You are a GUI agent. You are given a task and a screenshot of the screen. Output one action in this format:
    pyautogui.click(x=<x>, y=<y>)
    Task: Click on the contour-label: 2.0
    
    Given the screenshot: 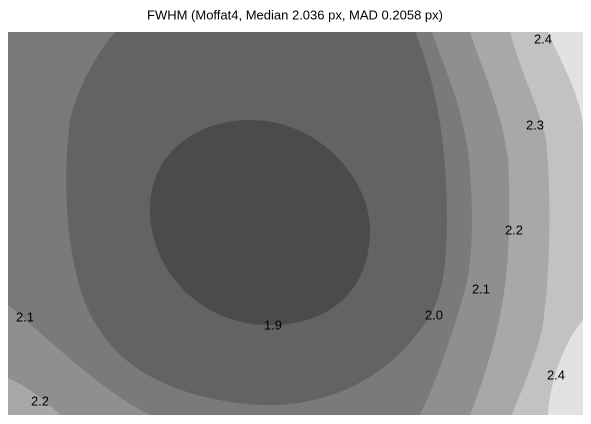 What is the action you would take?
    pyautogui.click(x=434, y=314)
    